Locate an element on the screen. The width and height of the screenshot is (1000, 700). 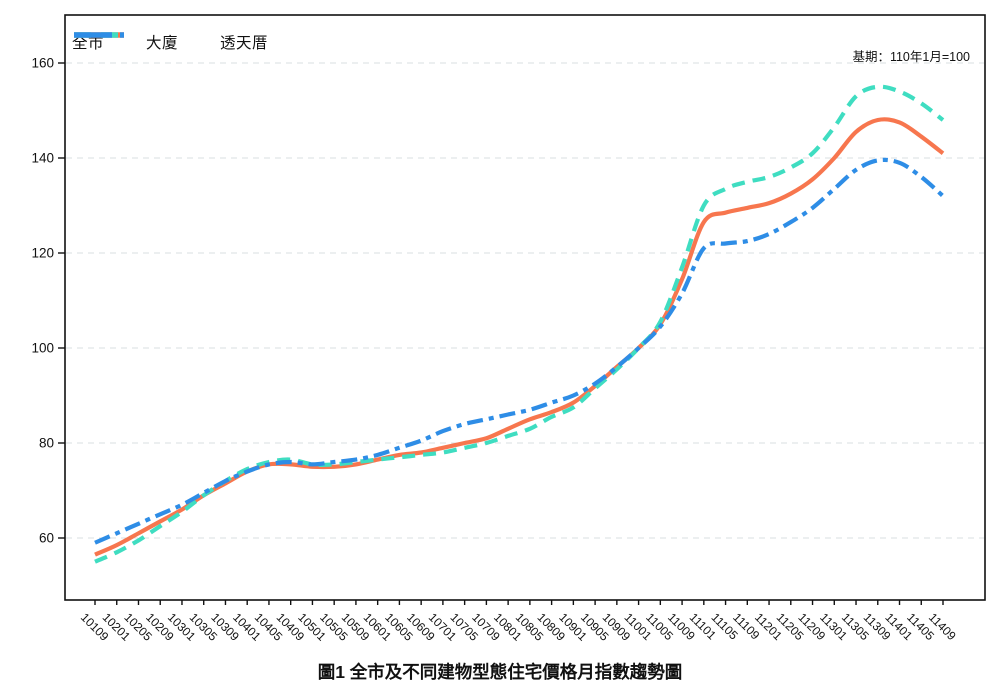
y-tick-label: 140 is located at coordinates (42, 158).